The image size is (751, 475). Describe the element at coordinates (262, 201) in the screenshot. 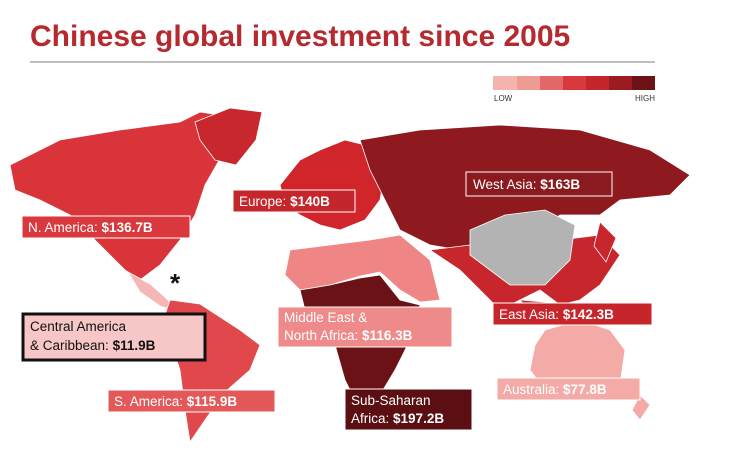

I see `region-name: Europe:` at that location.